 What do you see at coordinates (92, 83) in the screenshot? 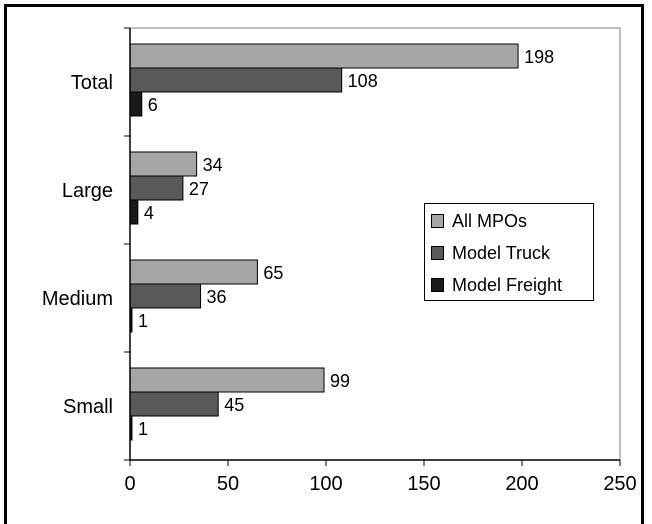
I see `category-label: Total` at bounding box center [92, 83].